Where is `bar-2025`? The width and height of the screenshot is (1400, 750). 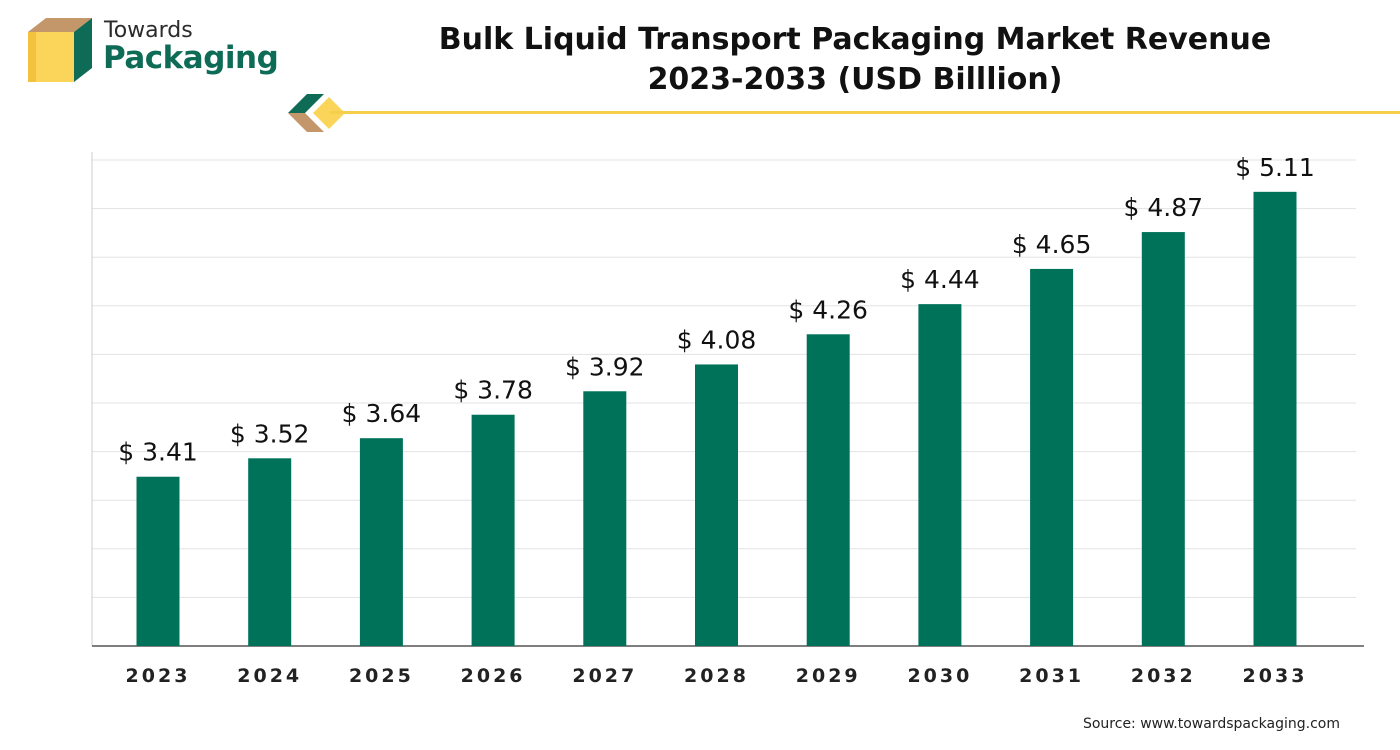 bar-2025 is located at coordinates (381, 542).